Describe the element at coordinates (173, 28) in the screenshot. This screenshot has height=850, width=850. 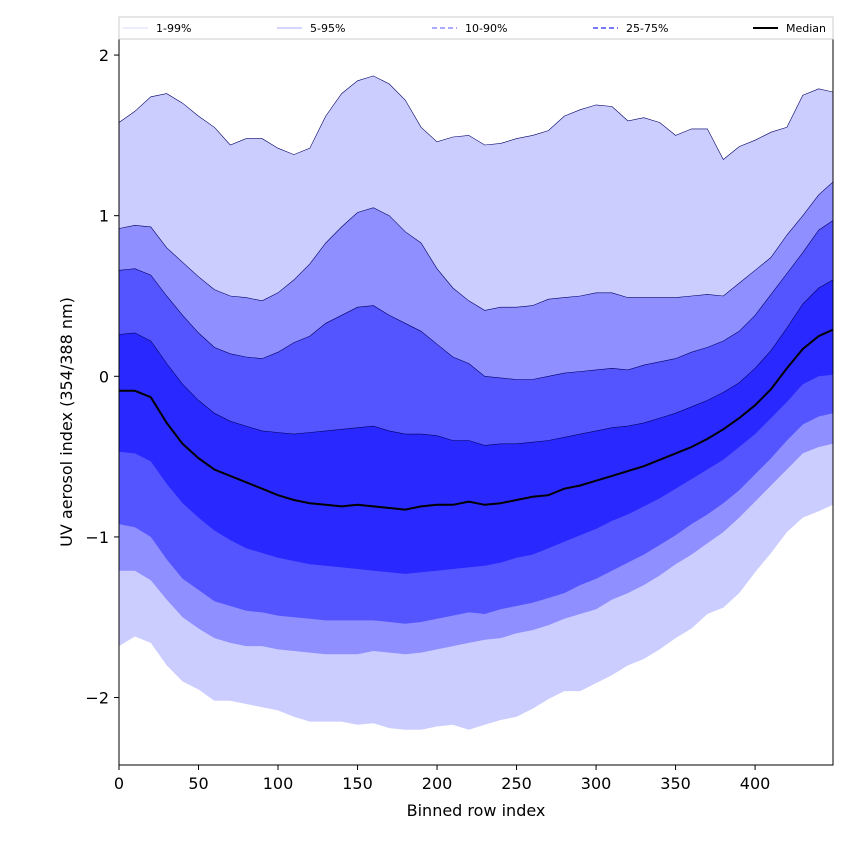
I see `legend-label: 1-99%` at that location.